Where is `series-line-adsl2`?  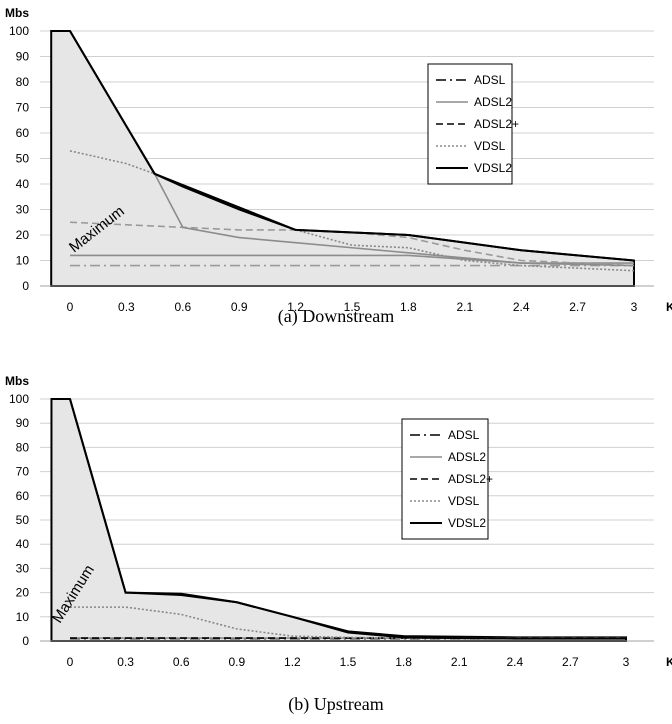 series-line-adsl2 is located at coordinates (394, 220).